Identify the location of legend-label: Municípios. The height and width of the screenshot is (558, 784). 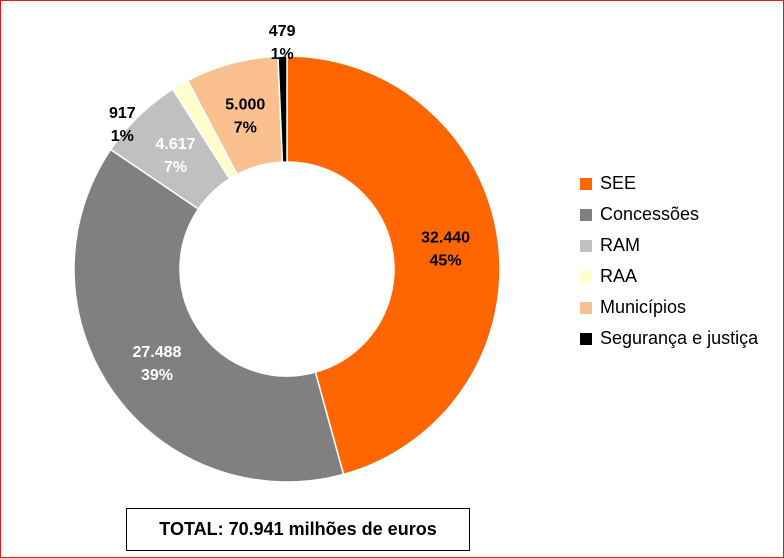
(643, 307).